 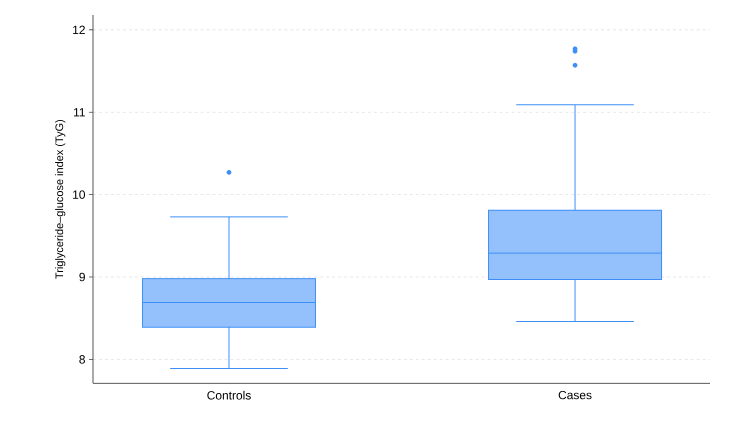 I want to click on x-tick-label: Controls, so click(x=229, y=395).